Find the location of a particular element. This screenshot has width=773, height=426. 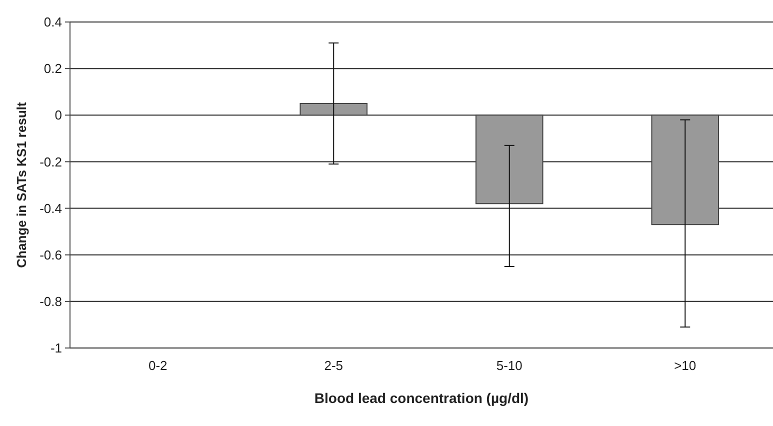

y-tick-label: -0.8 is located at coordinates (51, 301).